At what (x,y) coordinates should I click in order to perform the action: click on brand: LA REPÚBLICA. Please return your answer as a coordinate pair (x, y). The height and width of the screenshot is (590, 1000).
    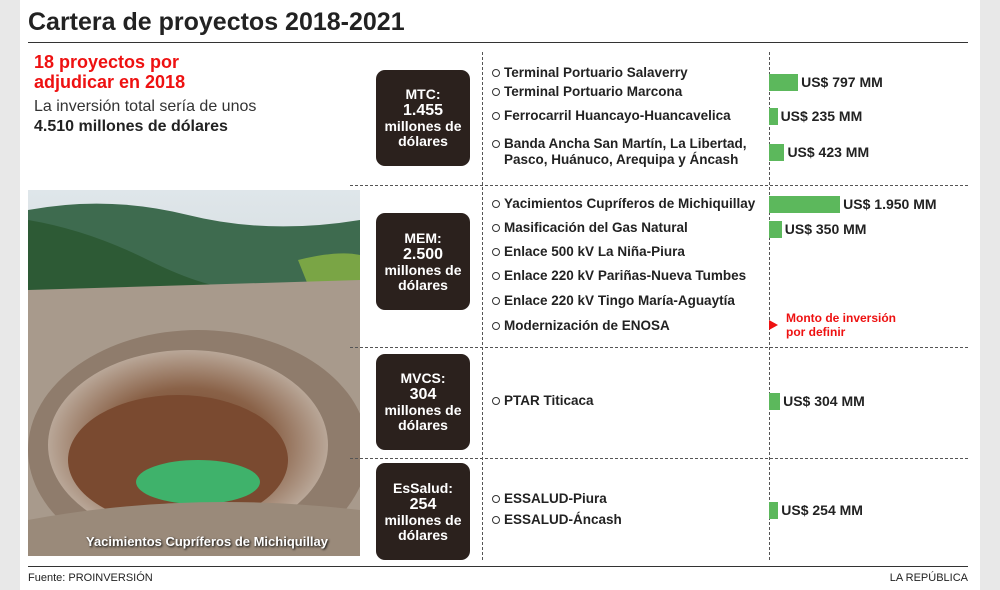
    Looking at the image, I should click on (928, 578).